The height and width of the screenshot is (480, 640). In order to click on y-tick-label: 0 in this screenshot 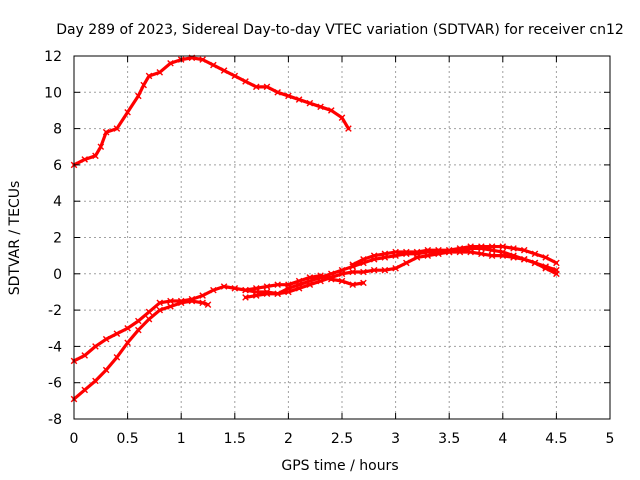, I will do `click(57, 275)`.